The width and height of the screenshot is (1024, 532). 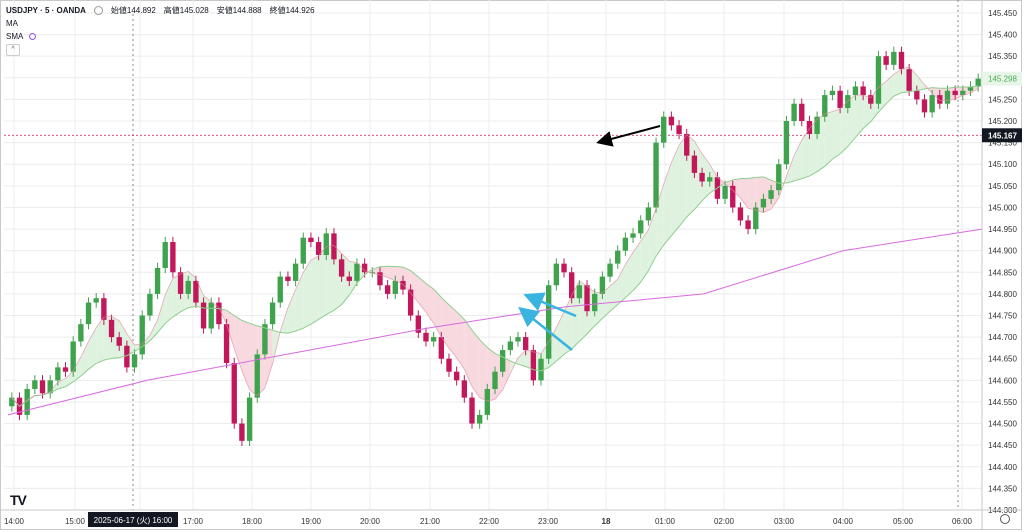 What do you see at coordinates (1005, 519) in the screenshot?
I see `settings-gear-icon` at bounding box center [1005, 519].